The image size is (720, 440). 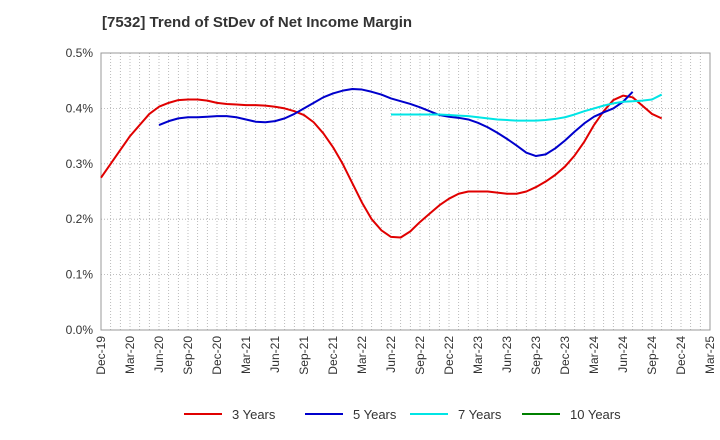 I want to click on y-tick-label: 0.2%, so click(x=80, y=219).